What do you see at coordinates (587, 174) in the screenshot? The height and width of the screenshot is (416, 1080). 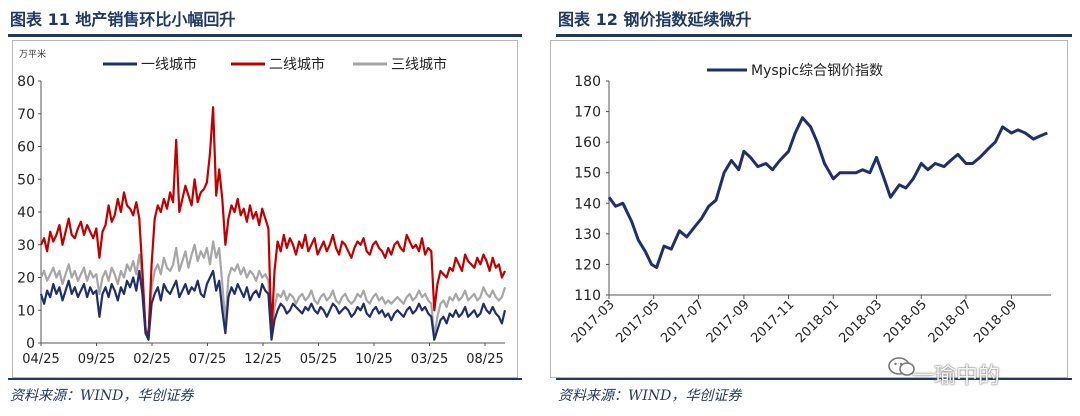 I see `y-tick-label: 150` at bounding box center [587, 174].